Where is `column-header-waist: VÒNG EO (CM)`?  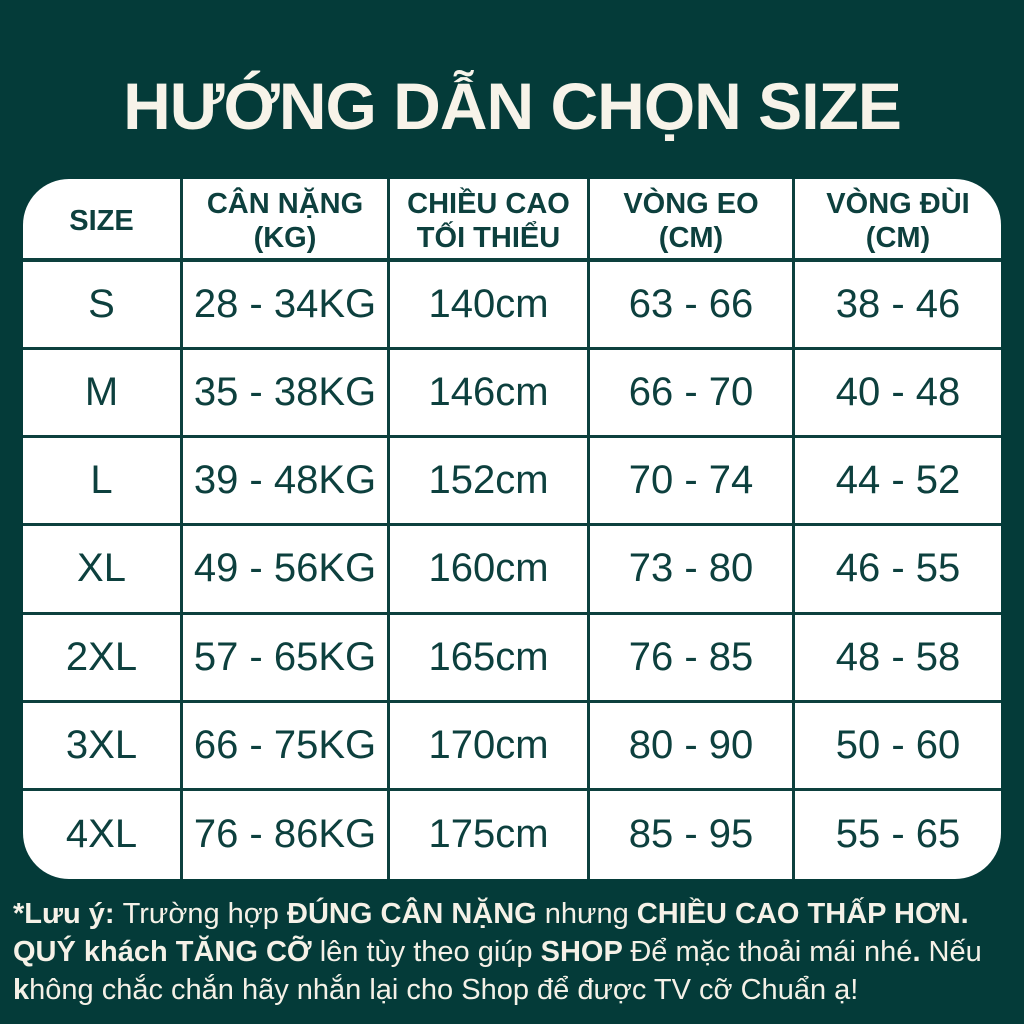
column-header-waist: VÒNG EO (CM) is located at coordinates (692, 220).